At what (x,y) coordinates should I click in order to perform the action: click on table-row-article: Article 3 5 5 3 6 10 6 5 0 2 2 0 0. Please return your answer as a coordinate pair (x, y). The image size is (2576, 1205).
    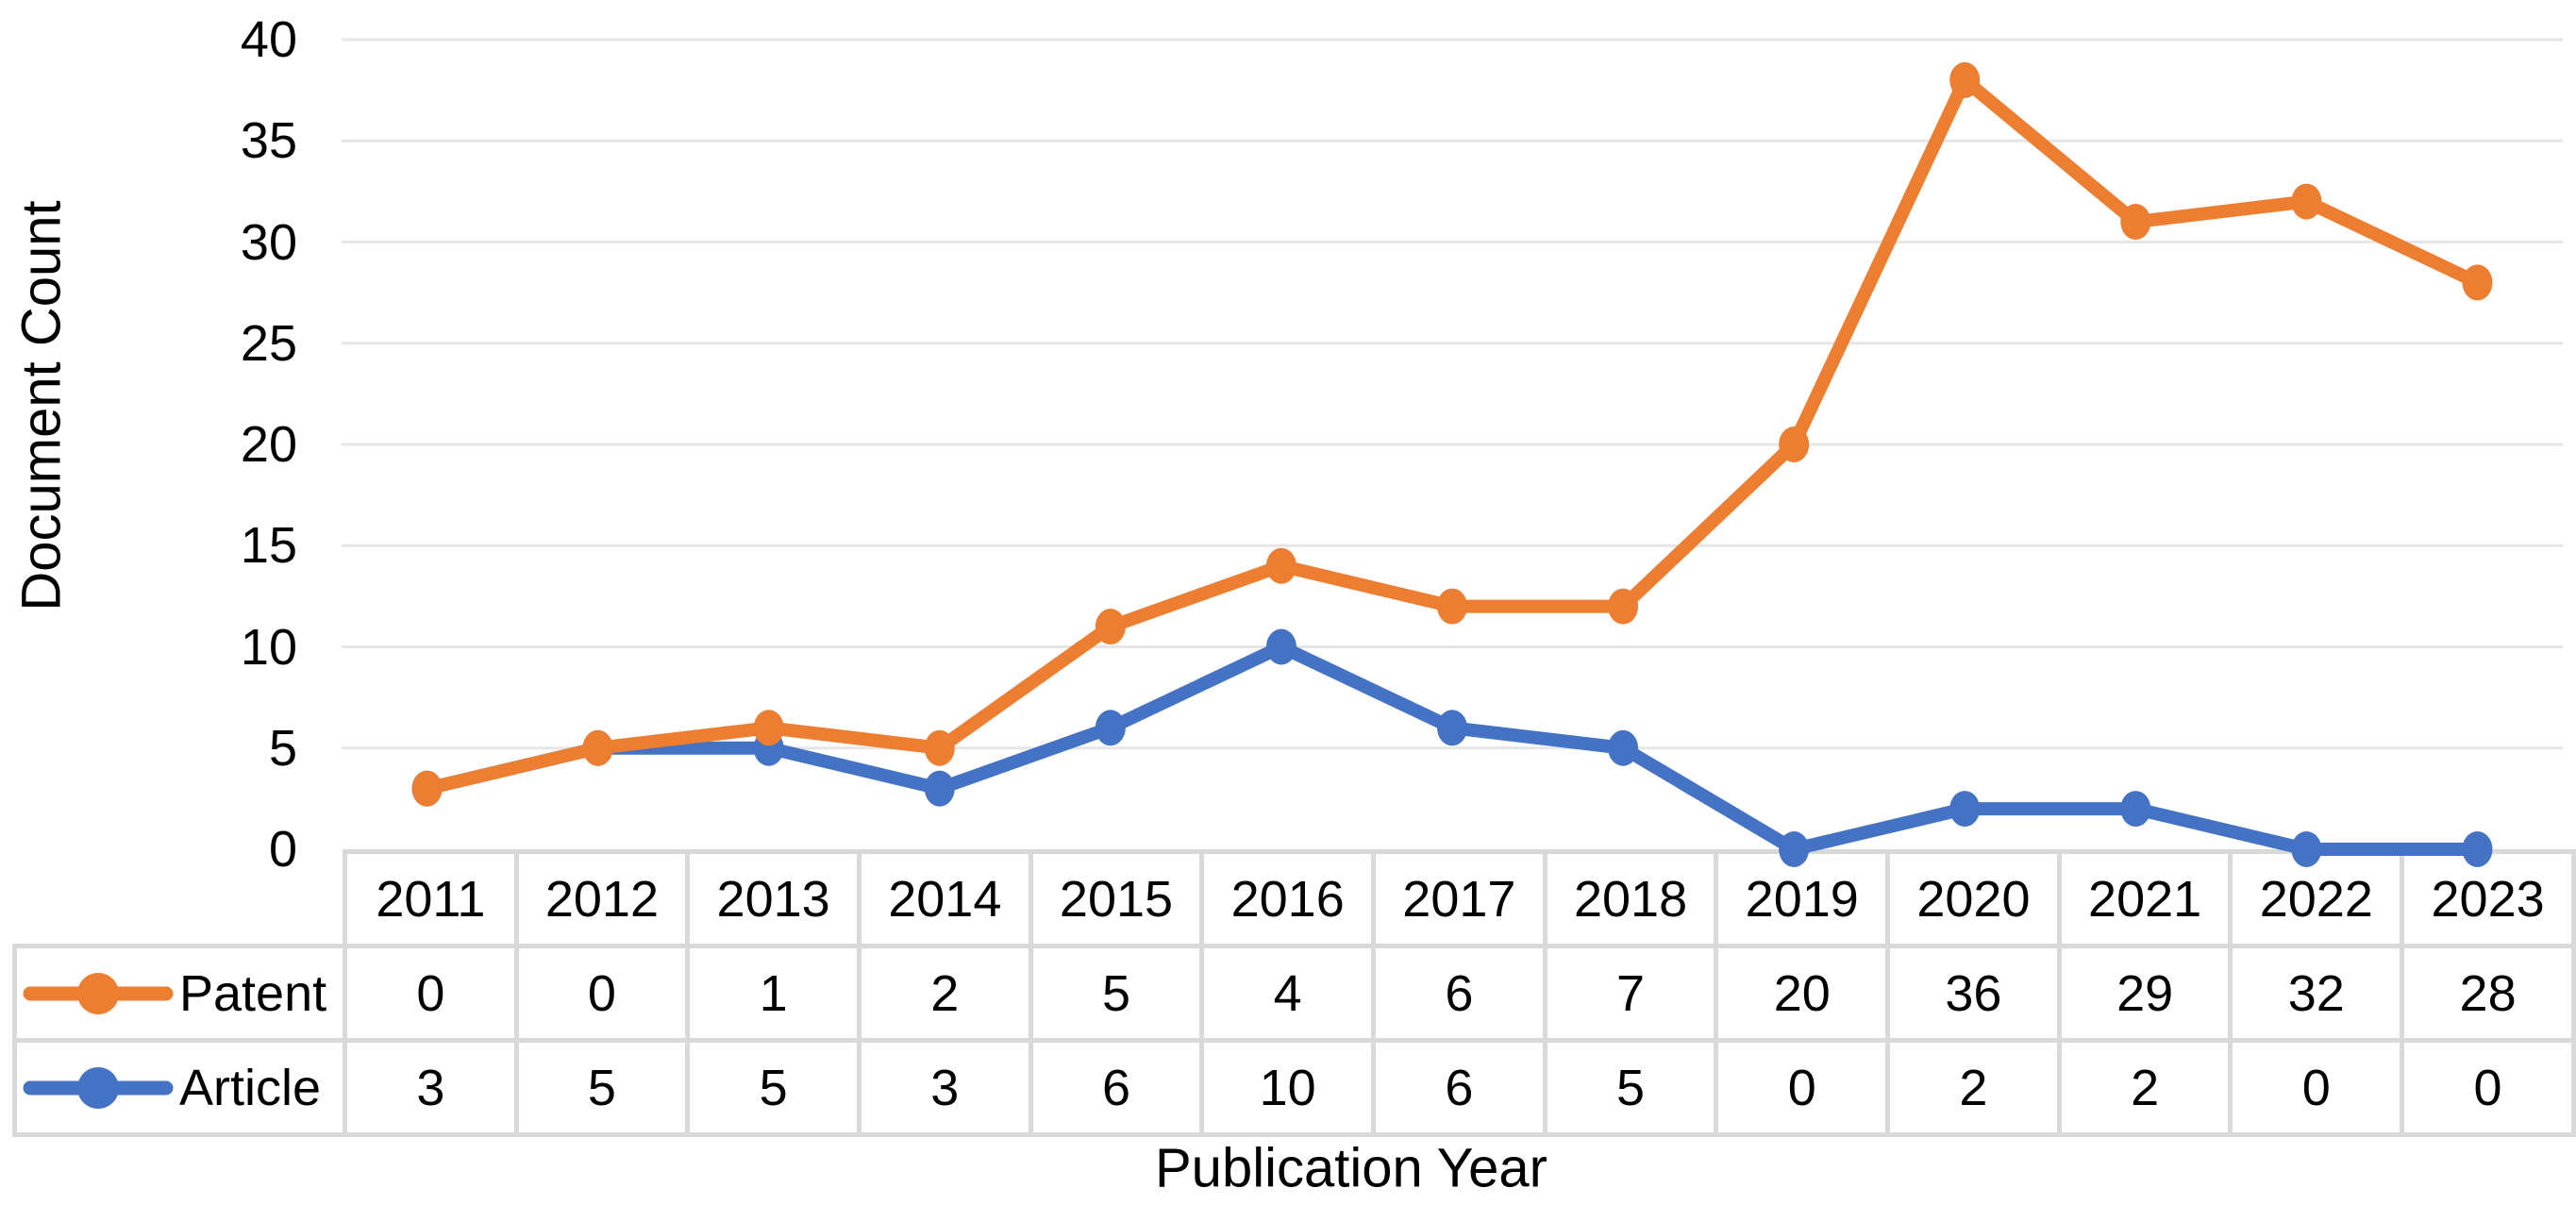
    Looking at the image, I should click on (1293, 1087).